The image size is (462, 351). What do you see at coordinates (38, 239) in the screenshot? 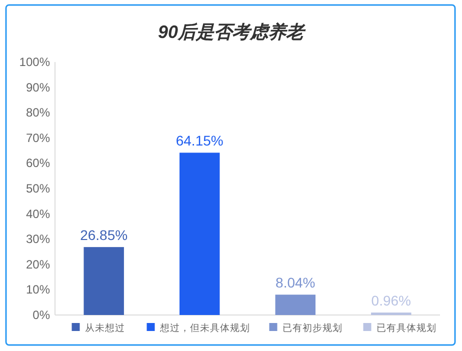
I see `y-tick-label: 30%` at bounding box center [38, 239].